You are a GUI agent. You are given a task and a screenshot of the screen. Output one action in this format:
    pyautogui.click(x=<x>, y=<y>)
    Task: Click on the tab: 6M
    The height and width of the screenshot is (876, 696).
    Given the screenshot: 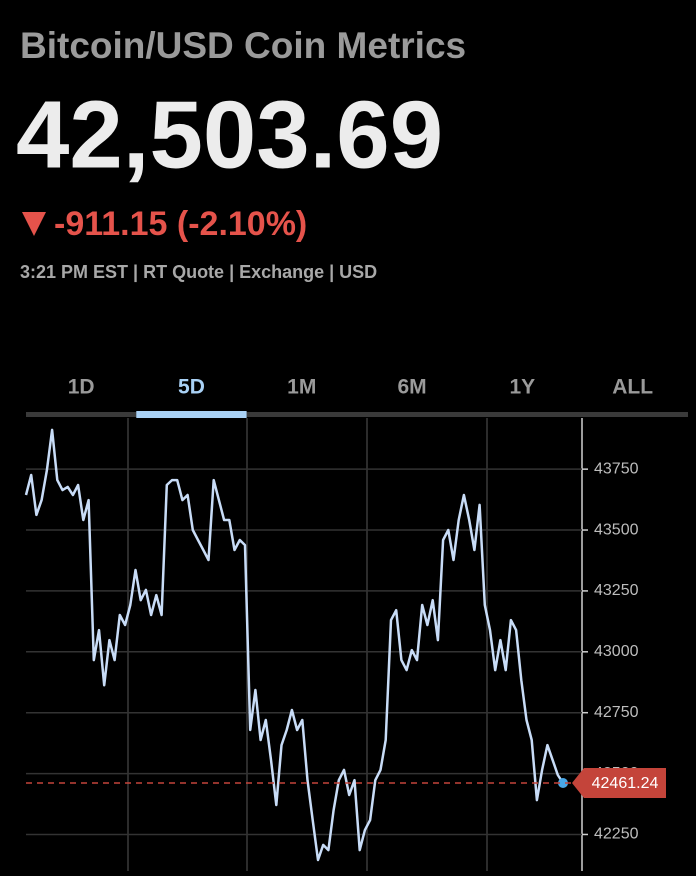 What is the action you would take?
    pyautogui.click(x=411, y=387)
    